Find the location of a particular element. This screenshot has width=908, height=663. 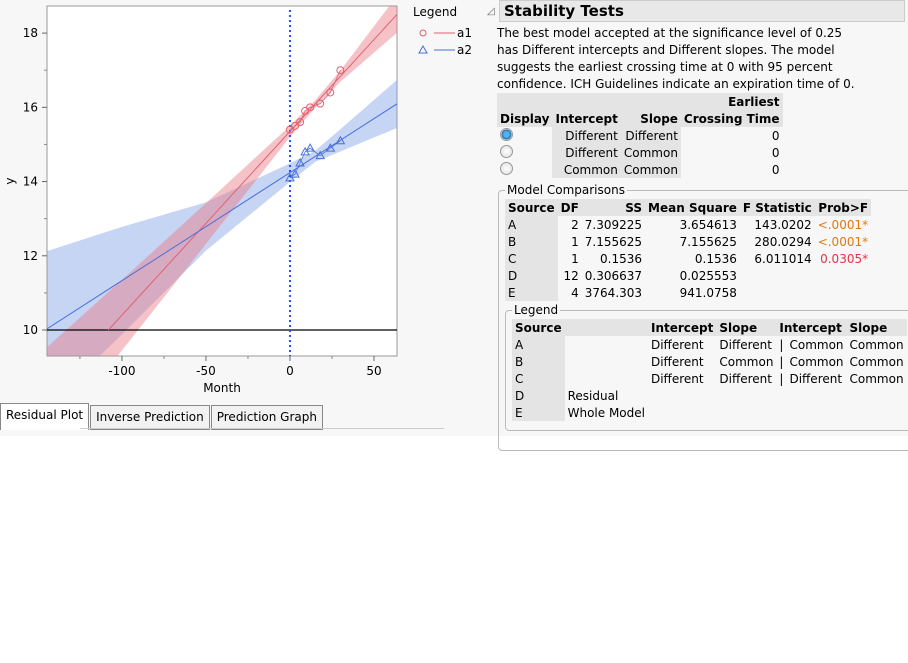

slope-cell: Different is located at coordinates (650, 135).